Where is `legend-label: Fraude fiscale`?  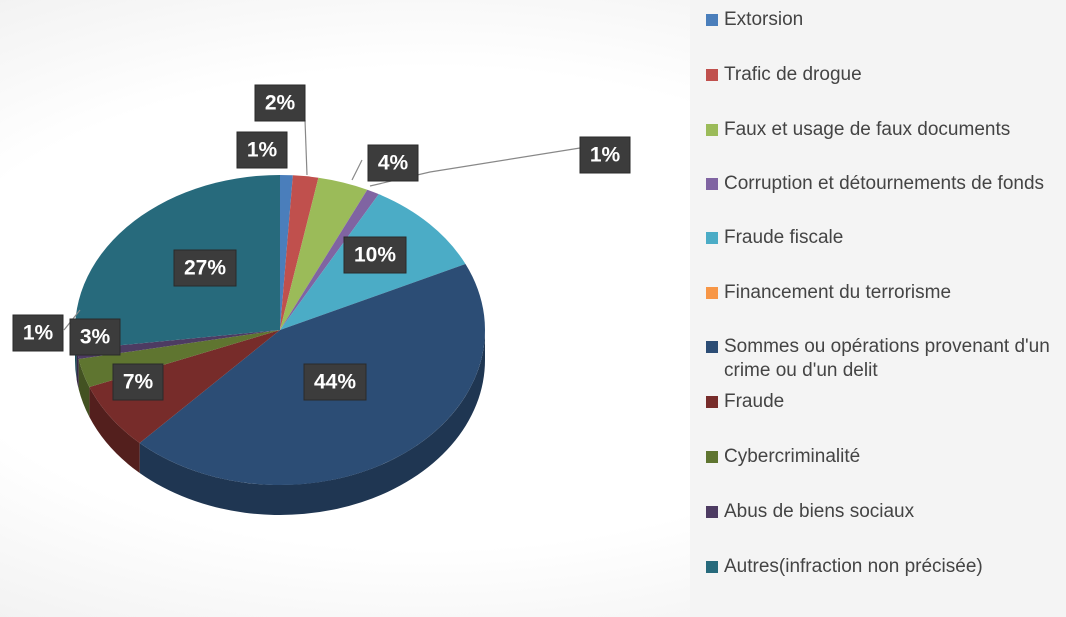 legend-label: Fraude fiscale is located at coordinates (784, 237).